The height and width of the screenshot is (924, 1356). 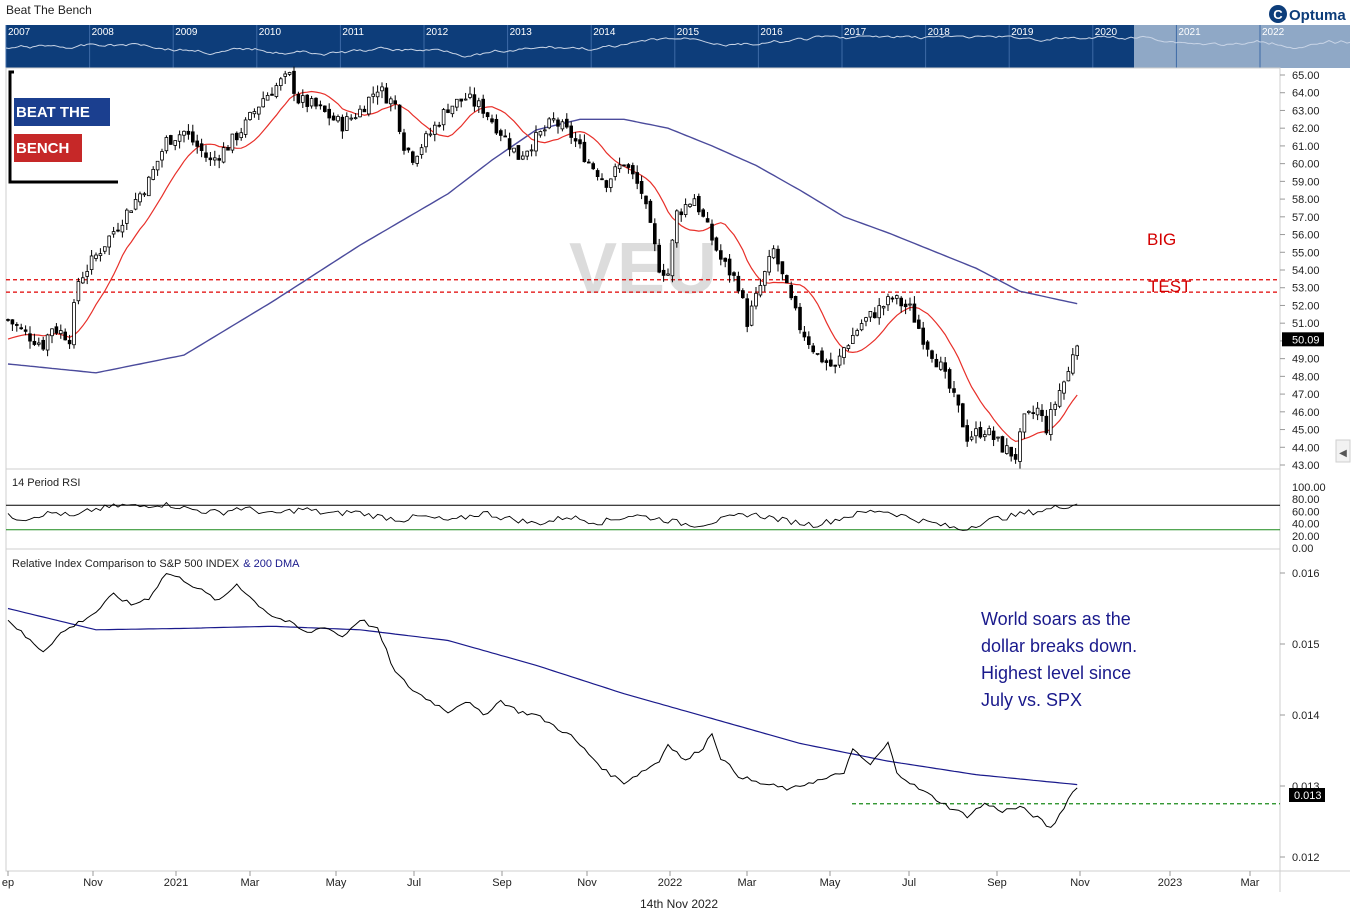 What do you see at coordinates (670, 883) in the screenshot?
I see `x-tick-label: 2022` at bounding box center [670, 883].